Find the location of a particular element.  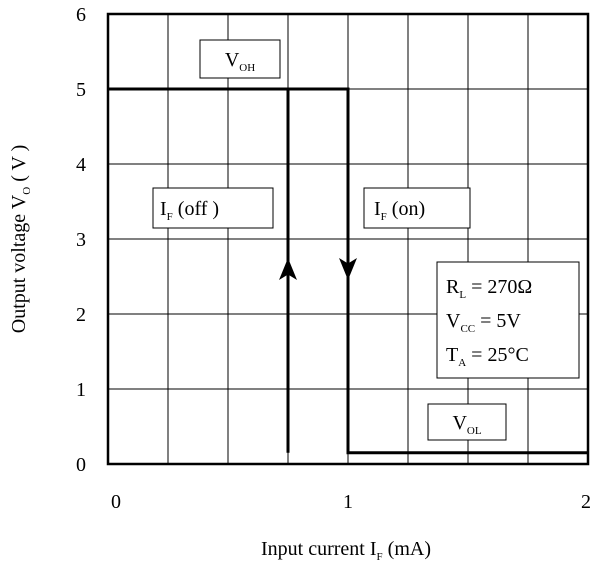

arrow-down-icon is located at coordinates (348, 269).